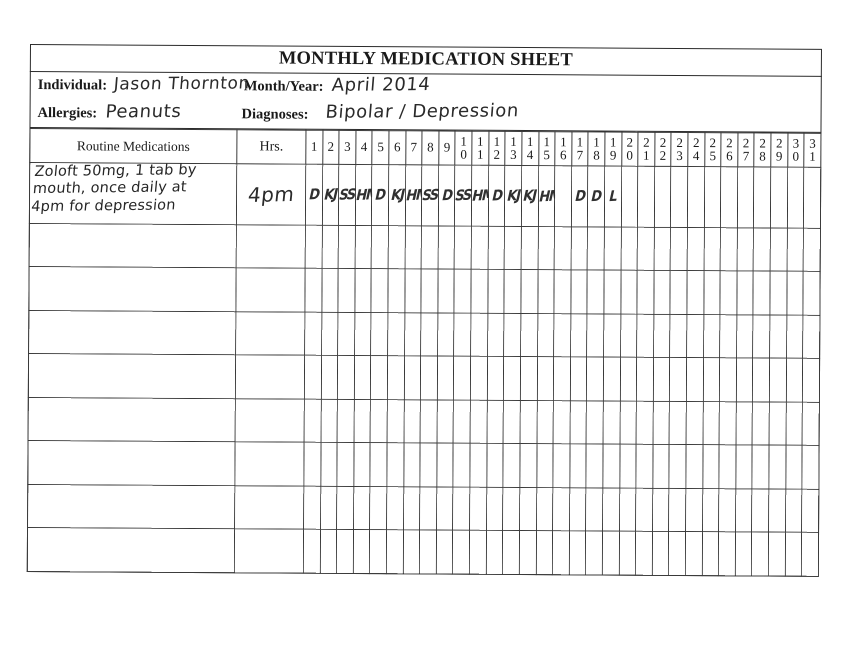 The height and width of the screenshot is (670, 866). Describe the element at coordinates (710, 554) in the screenshot. I see `cell-row9-day25` at that location.